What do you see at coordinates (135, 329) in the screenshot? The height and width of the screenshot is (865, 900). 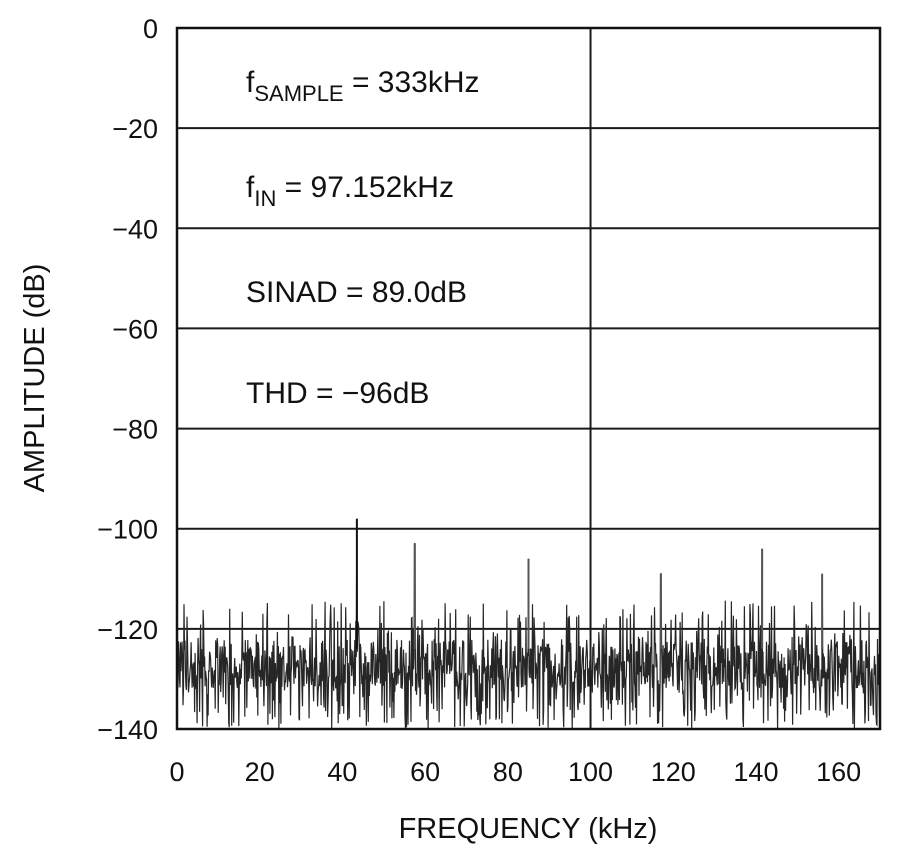 I see `y-tick-label: −60` at bounding box center [135, 329].